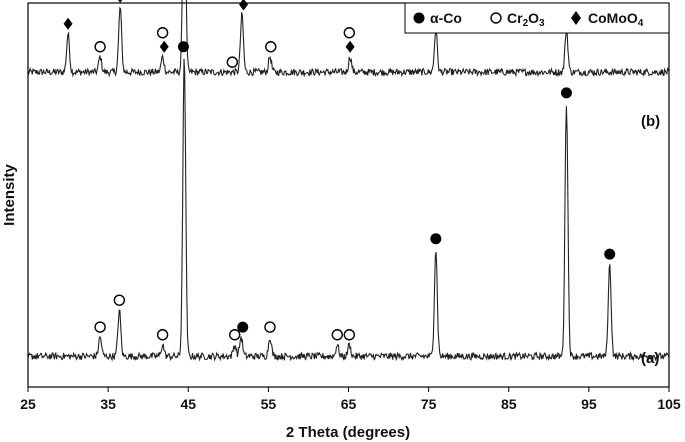  What do you see at coordinates (9, 195) in the screenshot?
I see `y-axis-title: Intensity` at bounding box center [9, 195].